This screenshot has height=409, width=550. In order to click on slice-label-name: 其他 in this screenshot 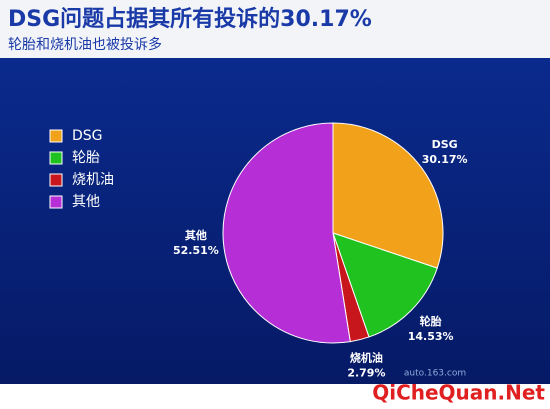, I will do `click(196, 235)`.